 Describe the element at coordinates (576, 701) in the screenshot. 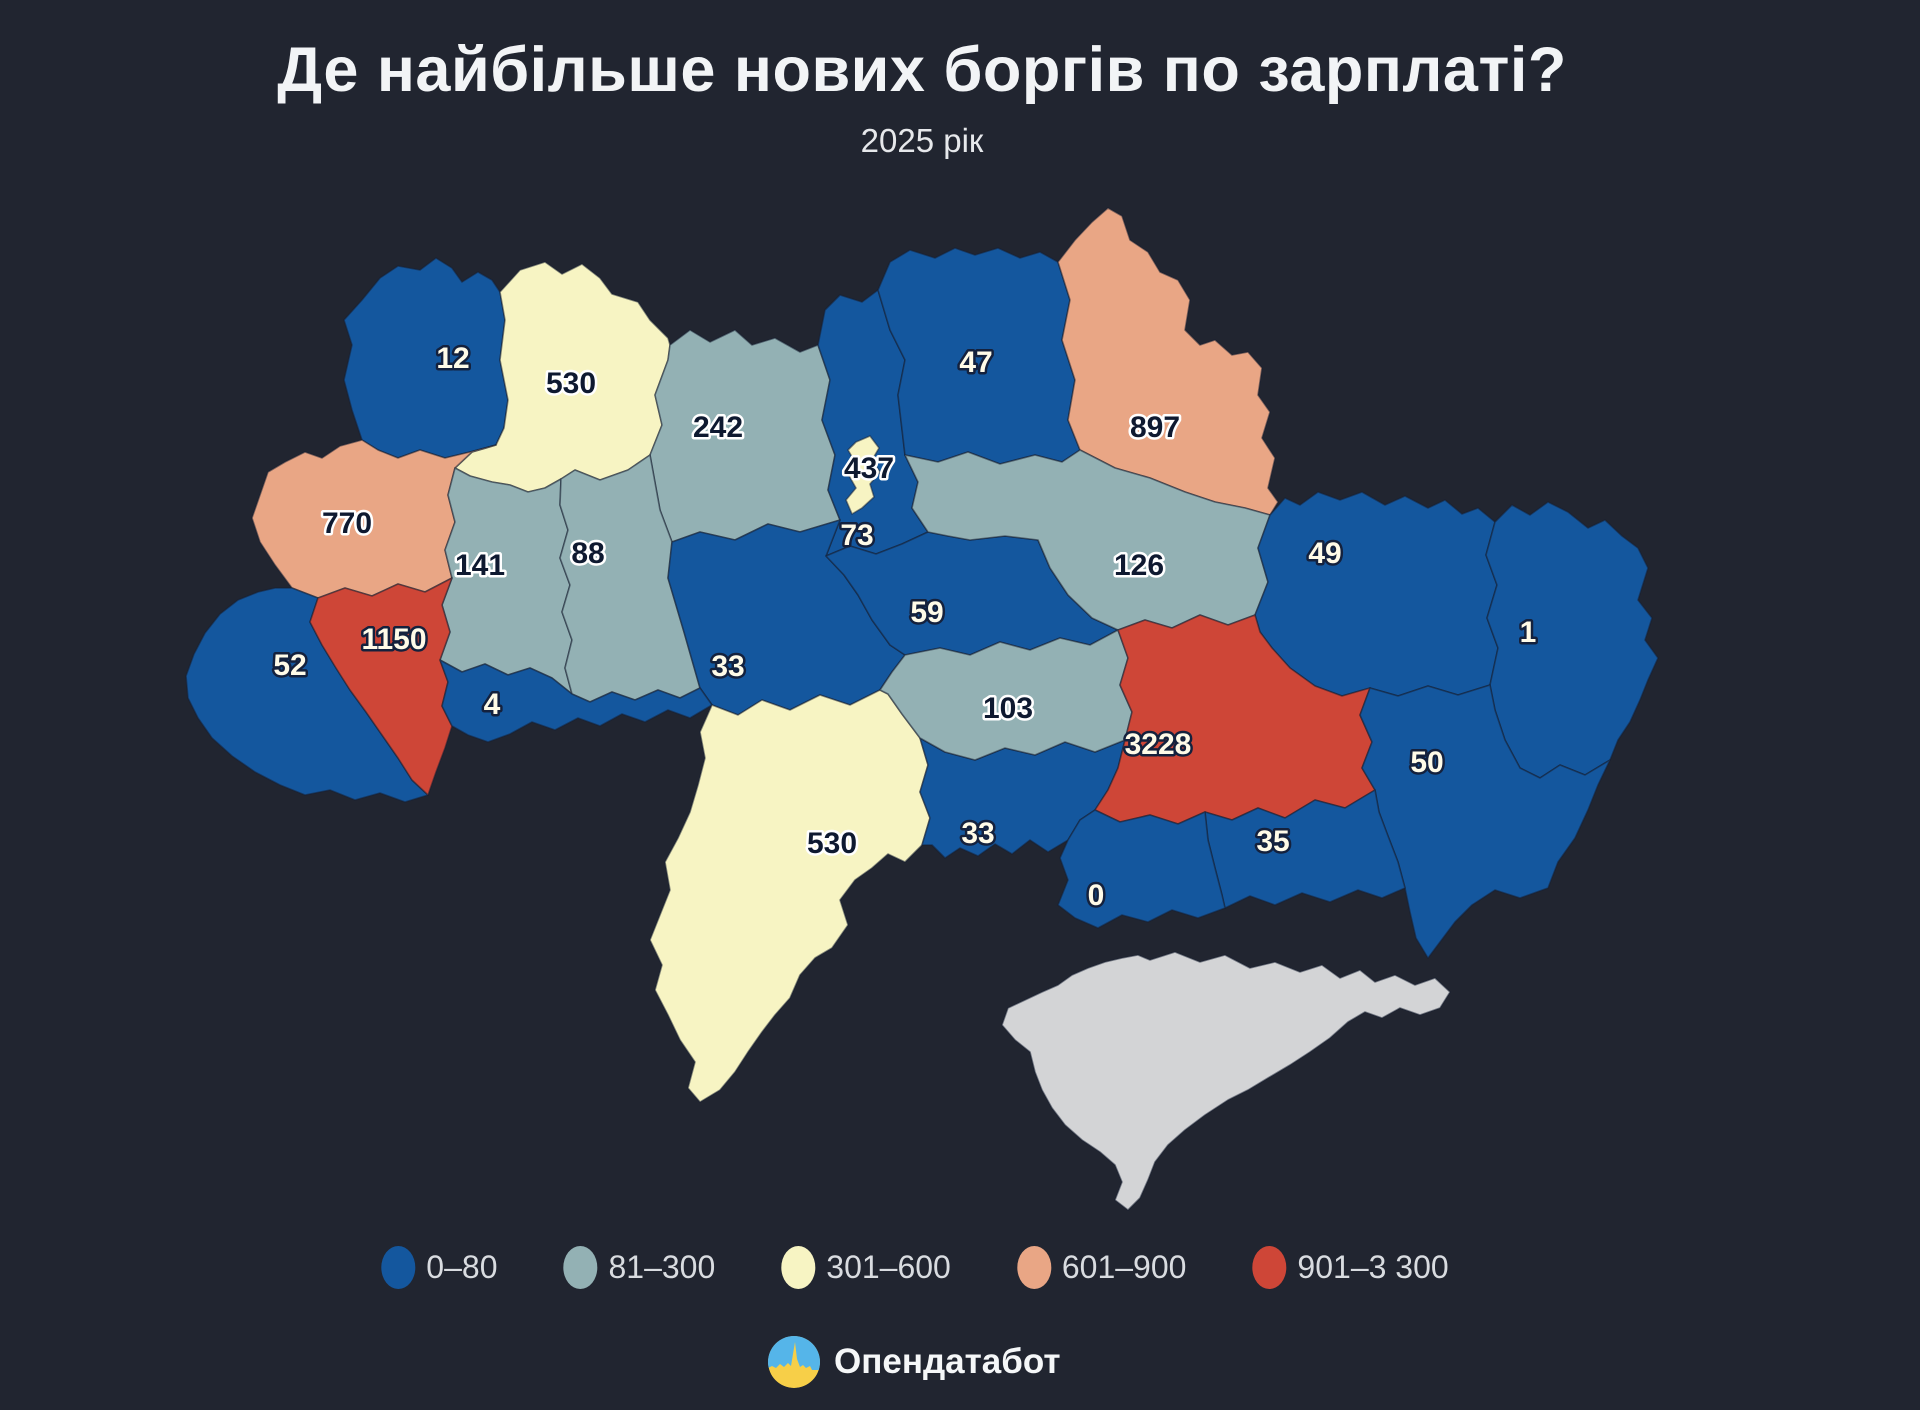

I see `region-chernivtsi` at that location.